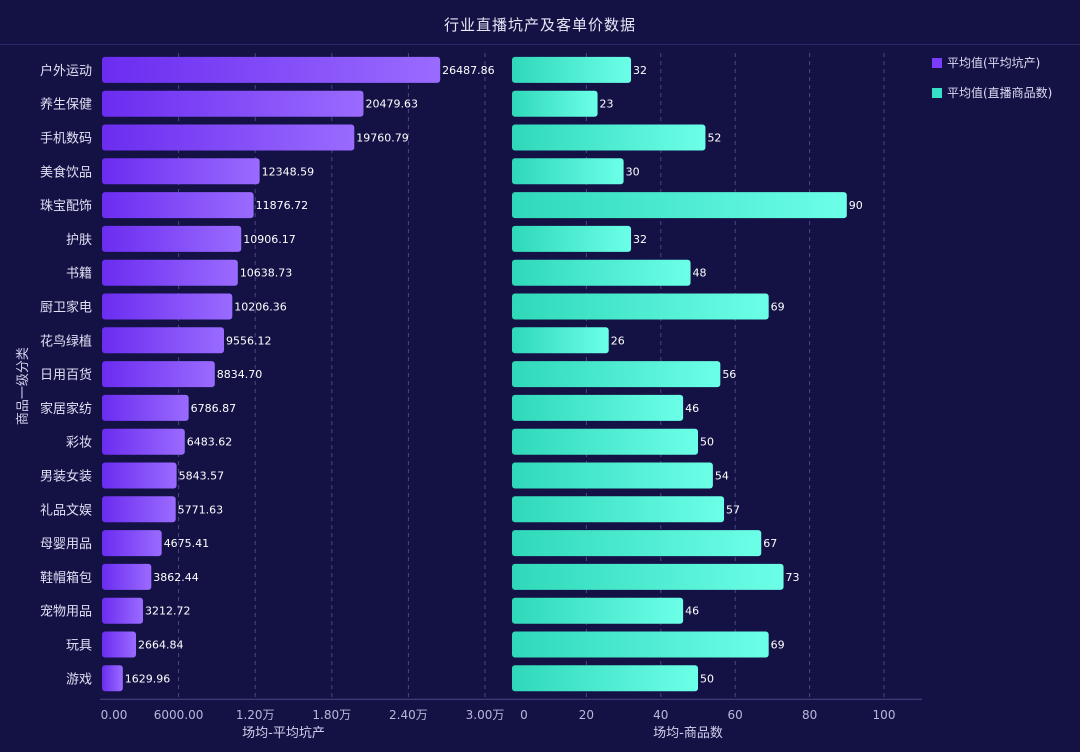  Describe the element at coordinates (331, 715) in the screenshot. I see `left-x-tick-label: 1.80万` at that location.